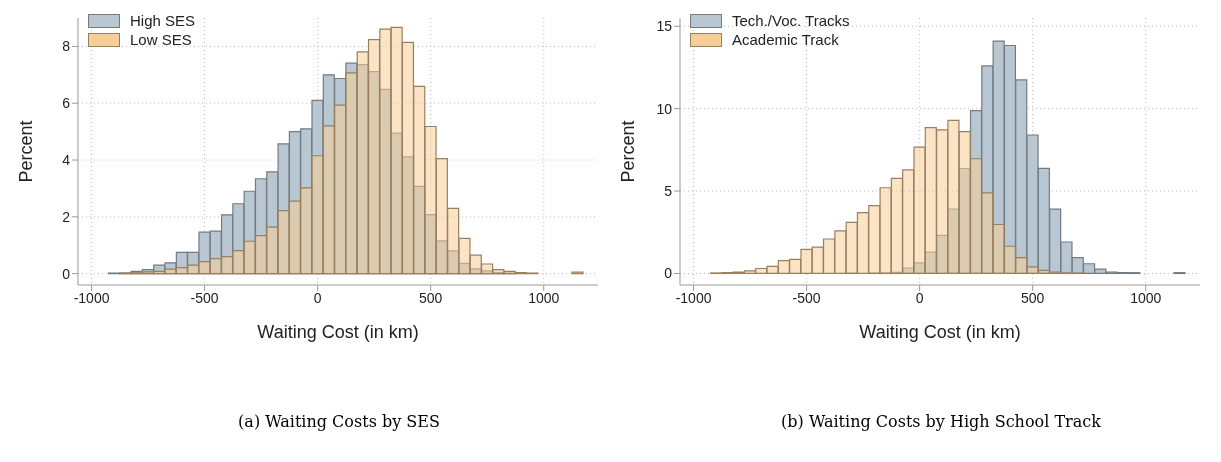 Image resolution: width=1221 pixels, height=462 pixels. What do you see at coordinates (791, 20) in the screenshot?
I see `legend-label: Tech./Voc. Tracks` at bounding box center [791, 20].